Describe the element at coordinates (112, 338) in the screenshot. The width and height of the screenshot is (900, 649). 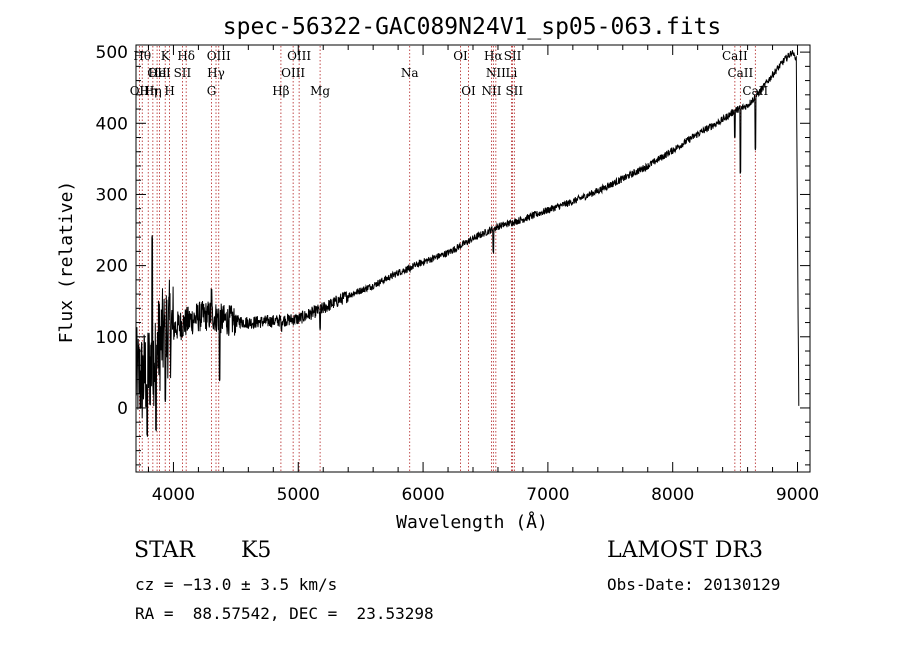
I see `y-tick-label-100: 100` at that location.